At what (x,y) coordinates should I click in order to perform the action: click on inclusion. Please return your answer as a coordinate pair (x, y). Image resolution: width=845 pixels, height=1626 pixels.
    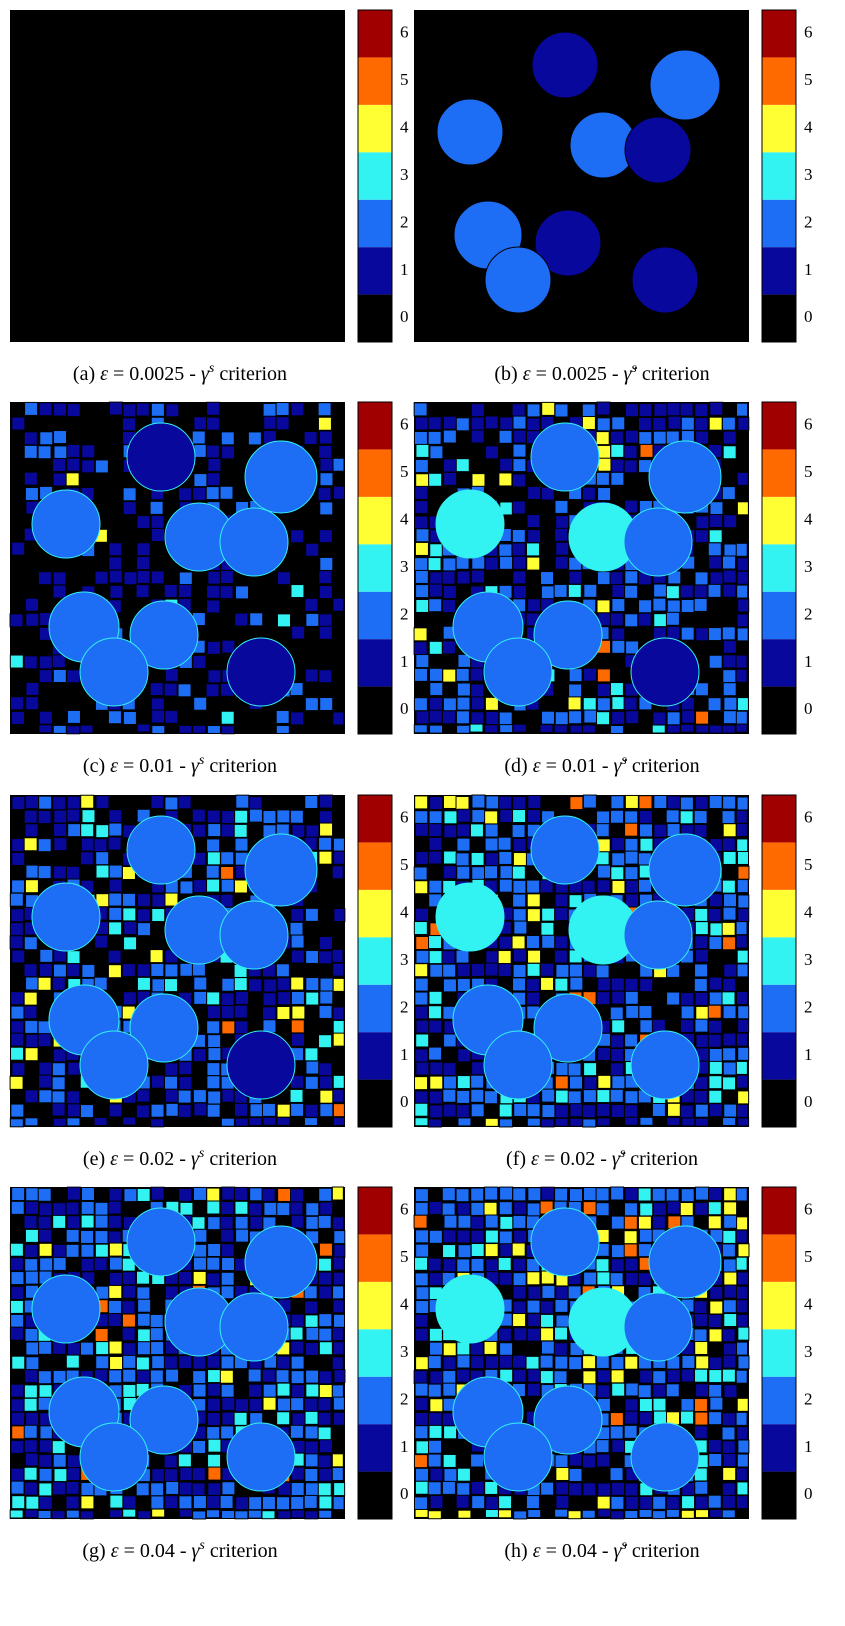
    Looking at the image, I should click on (281, 477).